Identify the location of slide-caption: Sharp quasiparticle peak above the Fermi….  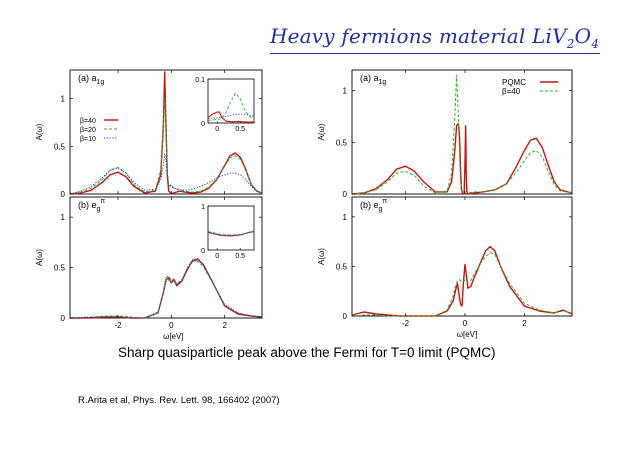
(307, 352).